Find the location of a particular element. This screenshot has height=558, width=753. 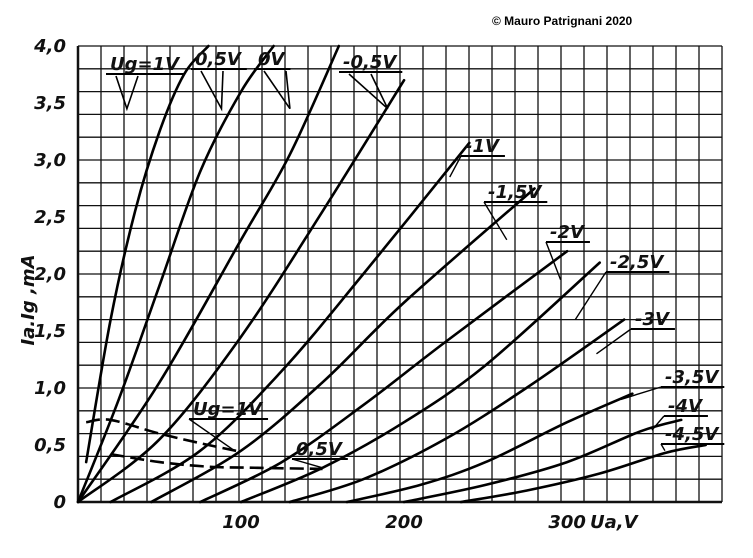

series-label: -0,5V is located at coordinates (370, 62).